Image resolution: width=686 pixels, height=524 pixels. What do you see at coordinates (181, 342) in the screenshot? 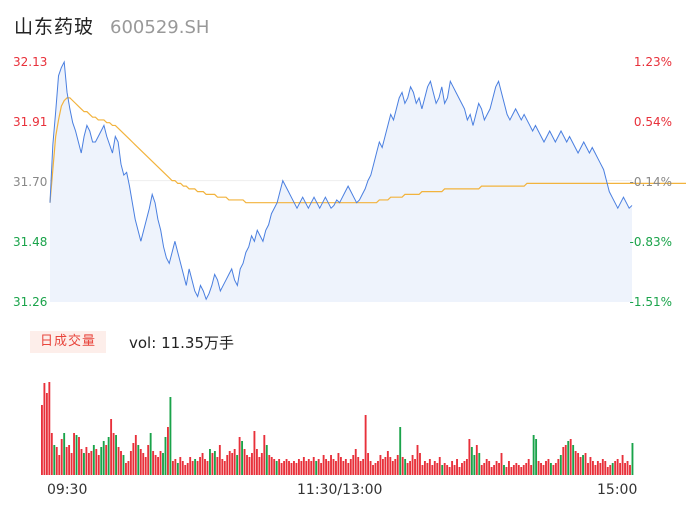
I see `volume-readout: vol: 11.35万手` at bounding box center [181, 342].